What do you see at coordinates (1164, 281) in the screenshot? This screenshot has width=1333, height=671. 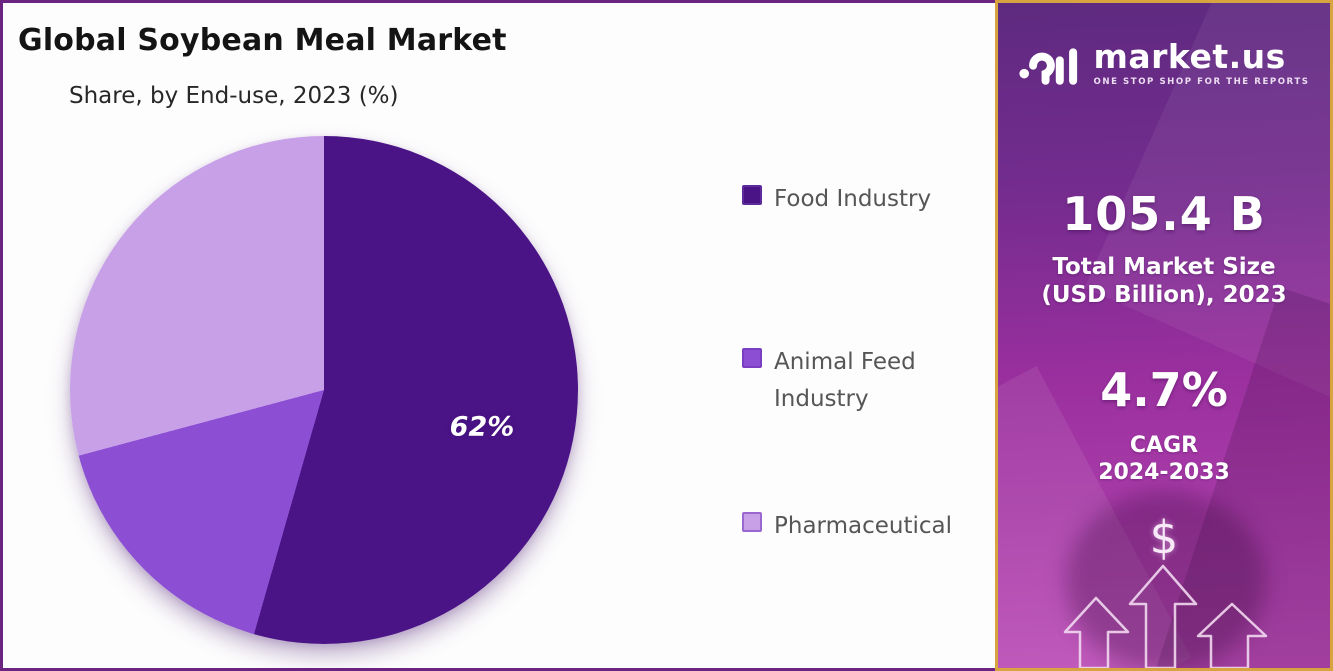 I see `market-size-label: Total Market Size (USD Billion), 2023` at bounding box center [1164, 281].